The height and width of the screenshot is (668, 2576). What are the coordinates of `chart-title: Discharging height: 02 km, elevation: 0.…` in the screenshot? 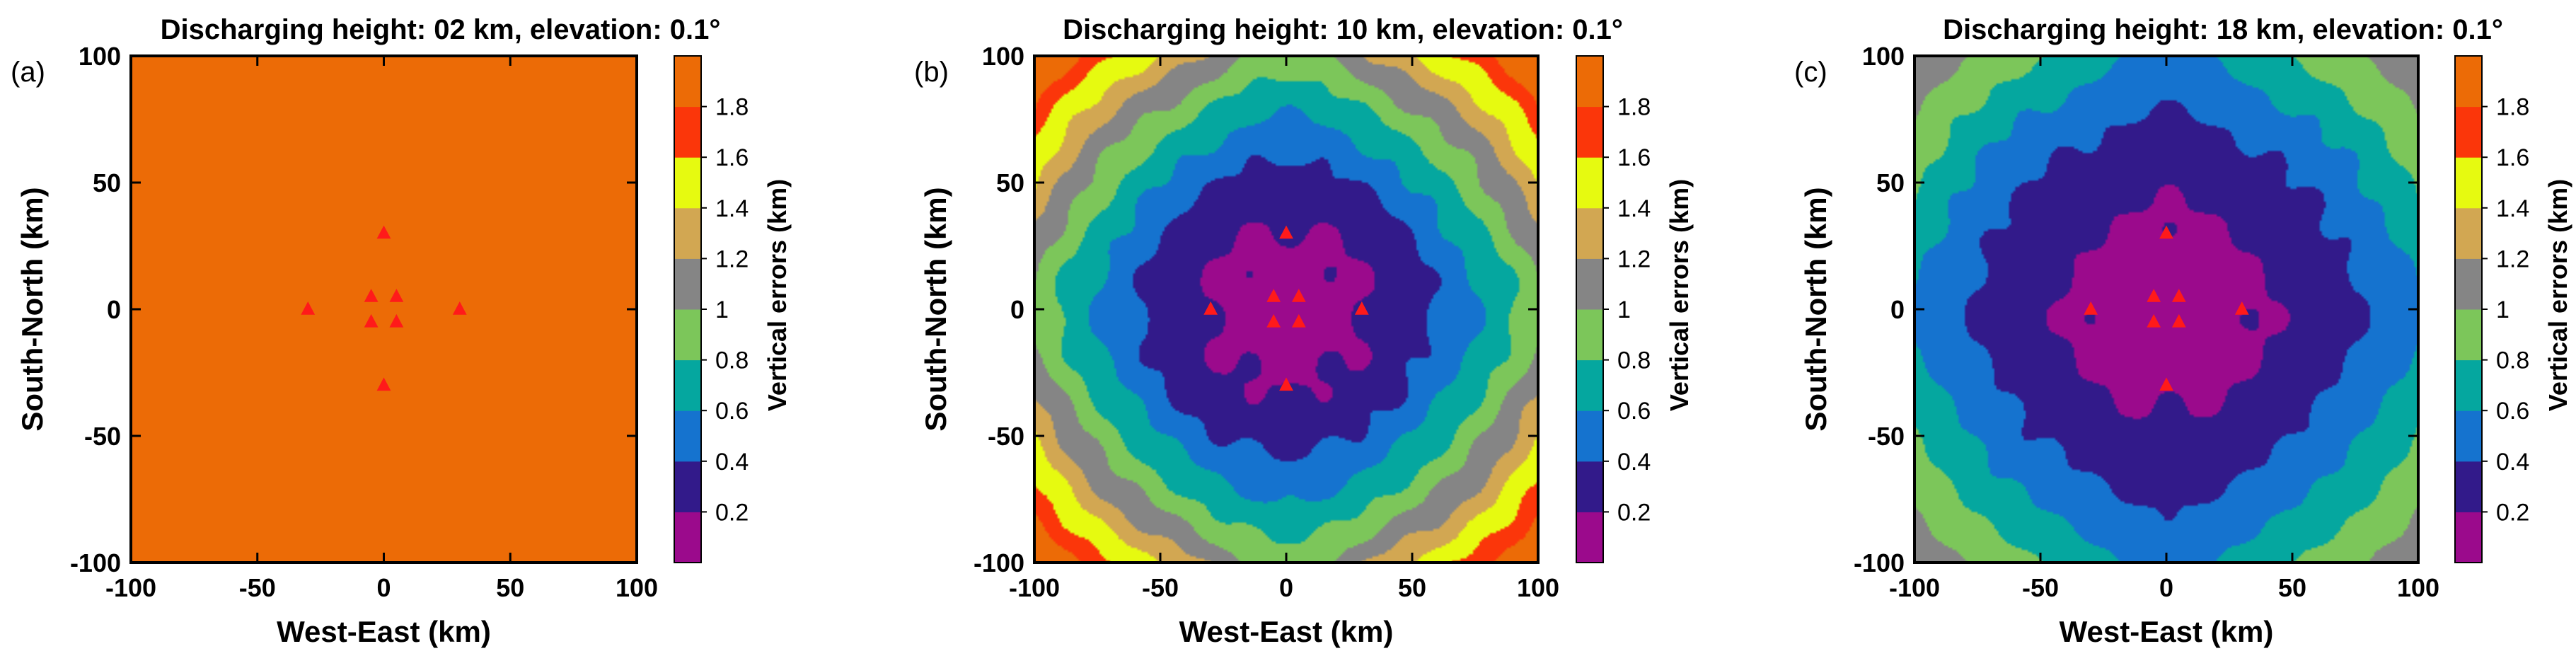 It's located at (441, 30).